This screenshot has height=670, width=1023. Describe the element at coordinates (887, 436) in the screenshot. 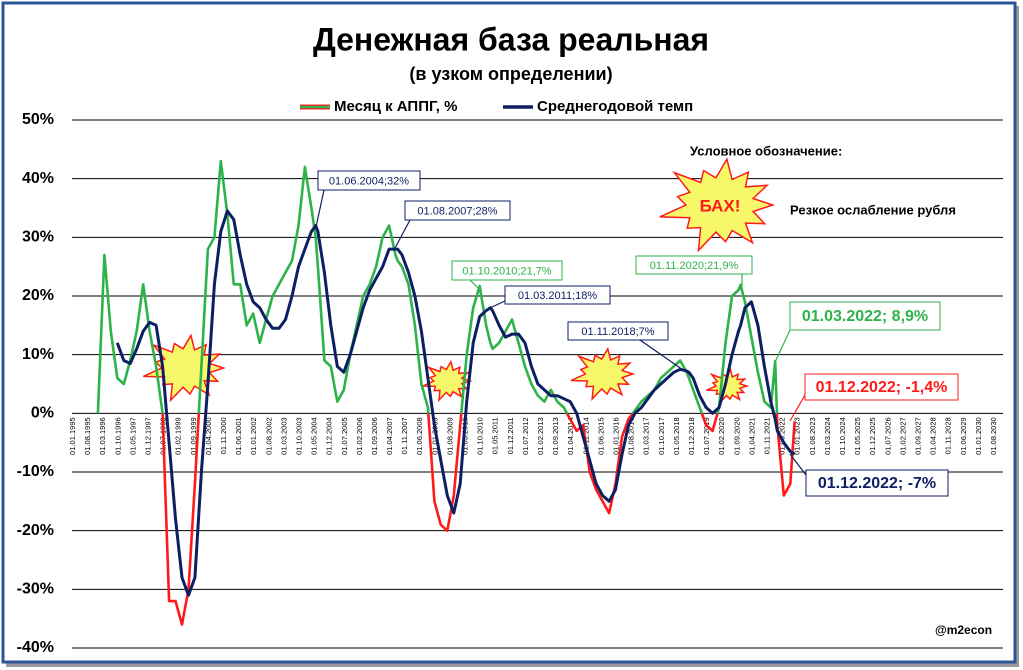

I see `x-tick-label: 01.07.2026` at that location.